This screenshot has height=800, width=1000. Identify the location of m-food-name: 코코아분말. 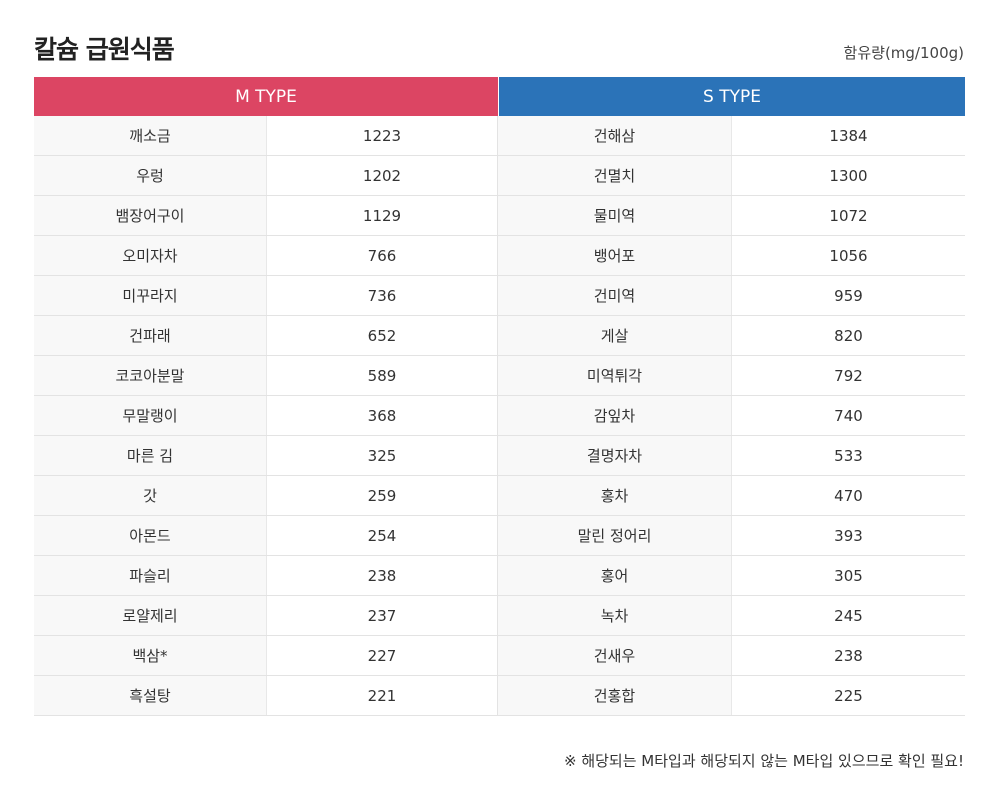
(150, 375).